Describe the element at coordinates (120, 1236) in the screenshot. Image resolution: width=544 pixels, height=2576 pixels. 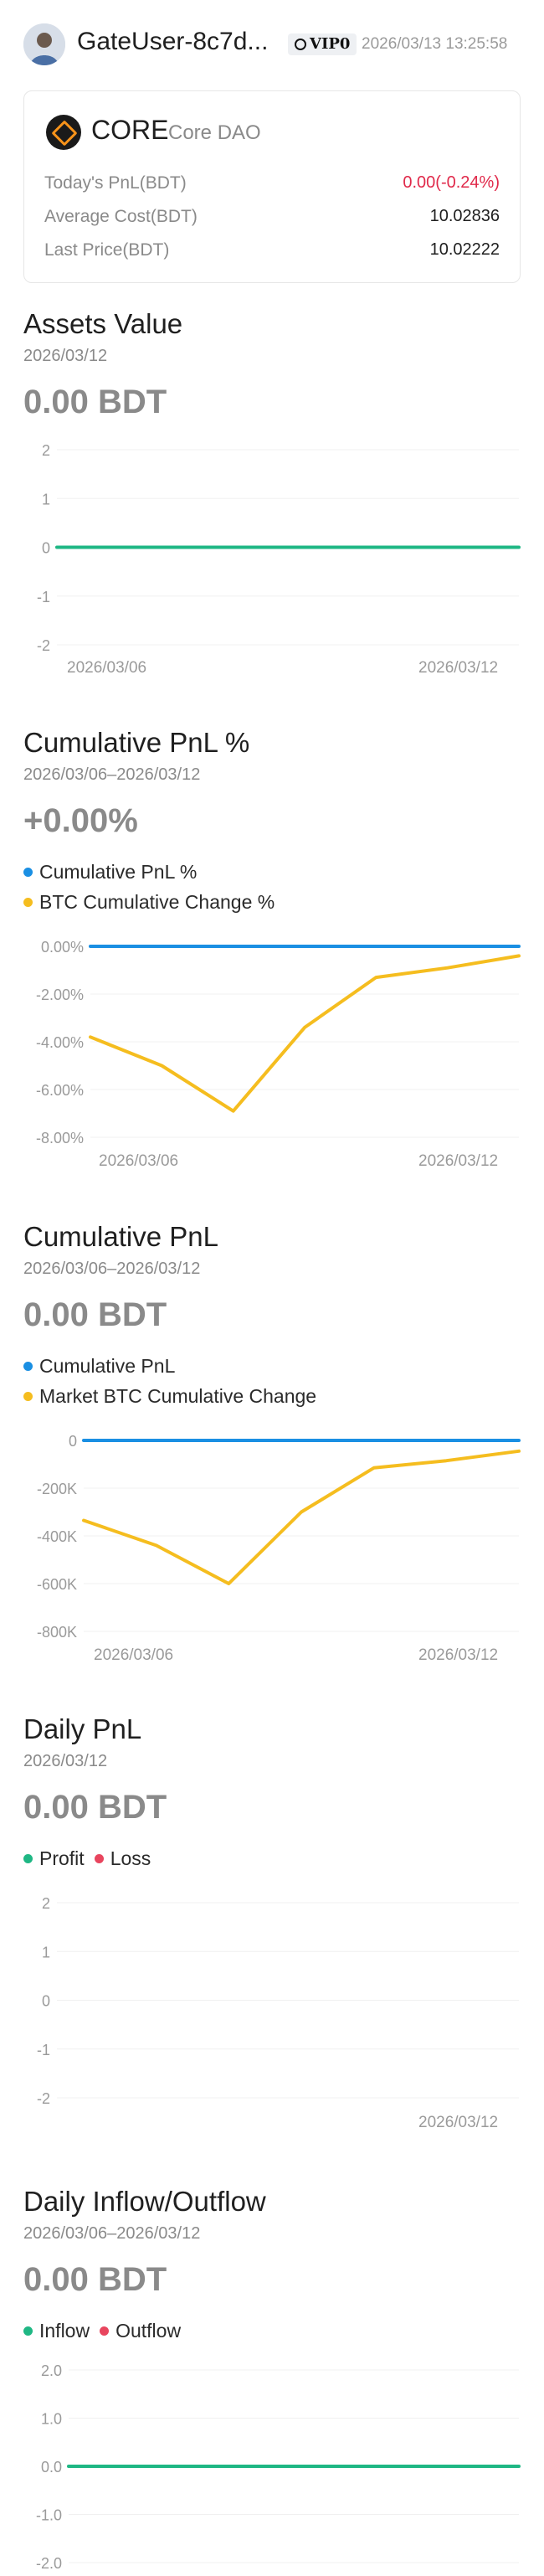
I see `cumulative-pnl-title: Cumulative PnL` at that location.